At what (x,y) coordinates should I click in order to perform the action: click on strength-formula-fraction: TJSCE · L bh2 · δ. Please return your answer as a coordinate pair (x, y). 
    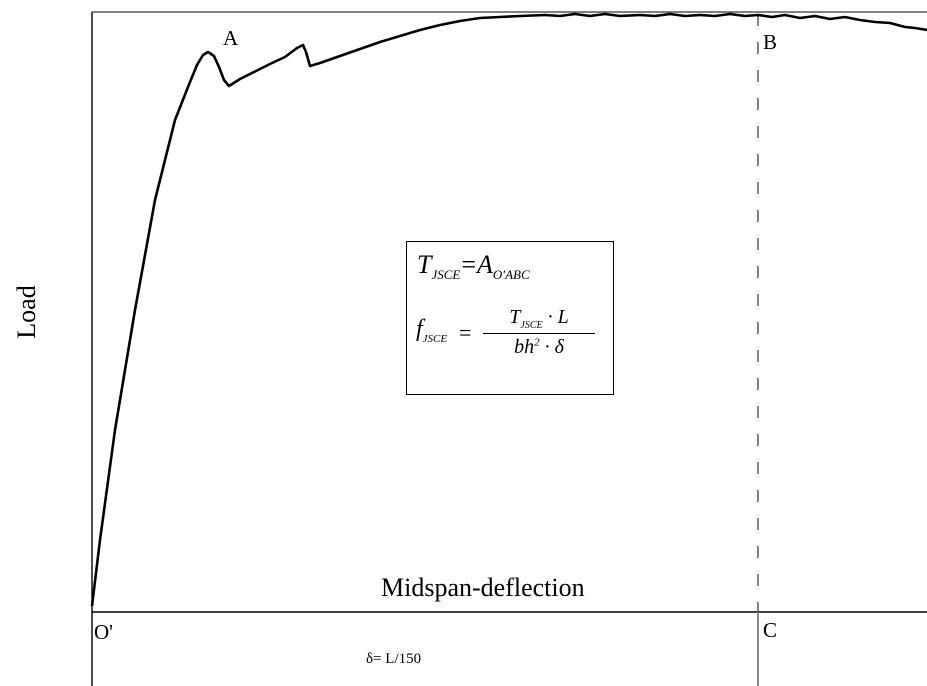
    Looking at the image, I should click on (539, 332).